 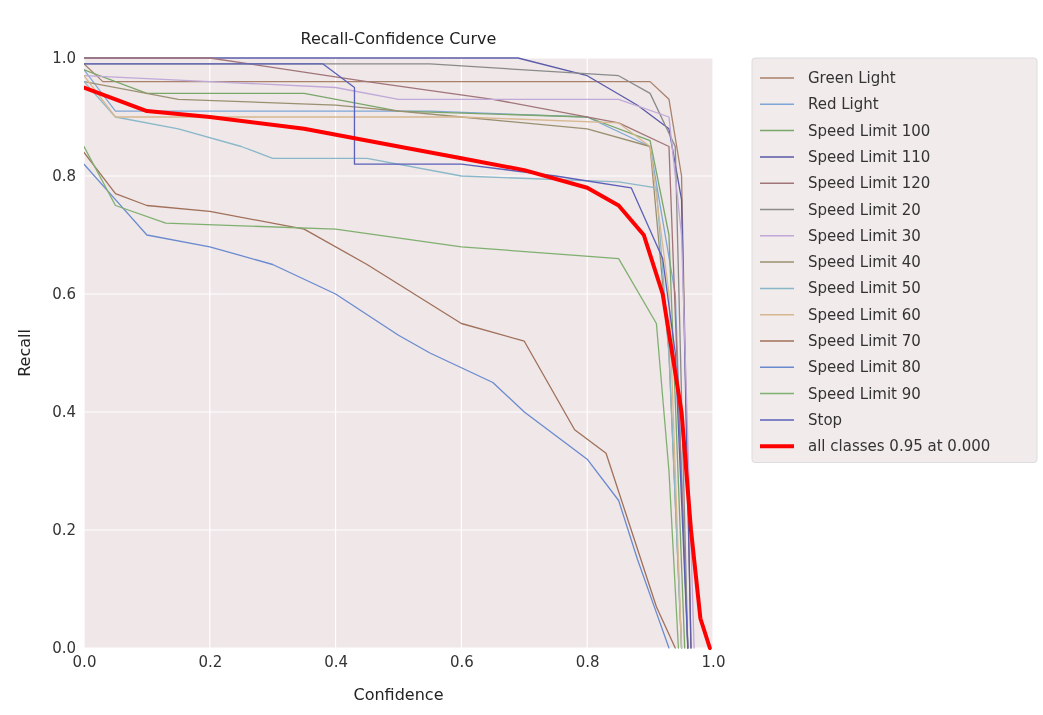 I want to click on chart-title: Recall-Confidence Curve, so click(x=398, y=38).